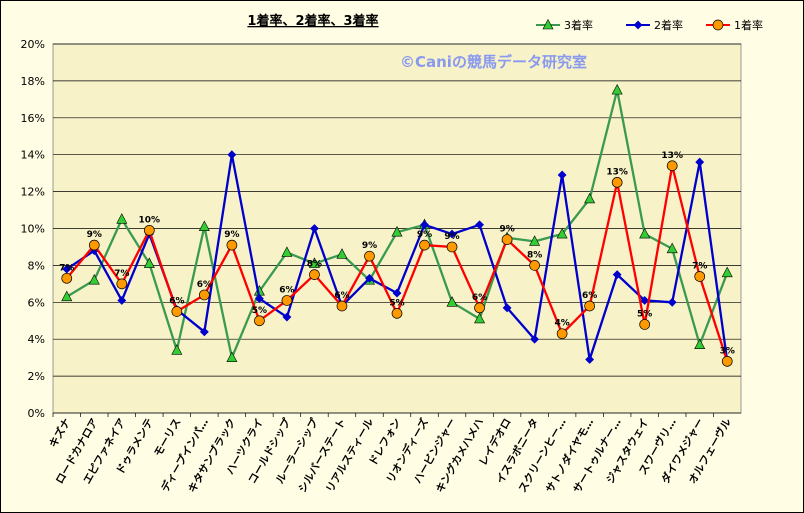  What do you see at coordinates (150, 220) in the screenshot?
I see `data-label: 10%` at bounding box center [150, 220].